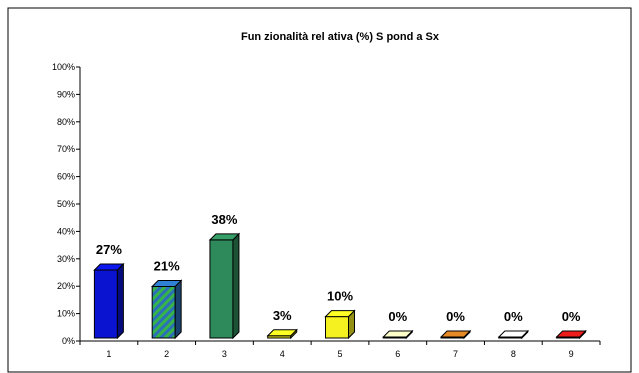 This screenshot has height=373, width=639. What do you see at coordinates (66, 286) in the screenshot?
I see `y-tick-label: 20%` at bounding box center [66, 286].